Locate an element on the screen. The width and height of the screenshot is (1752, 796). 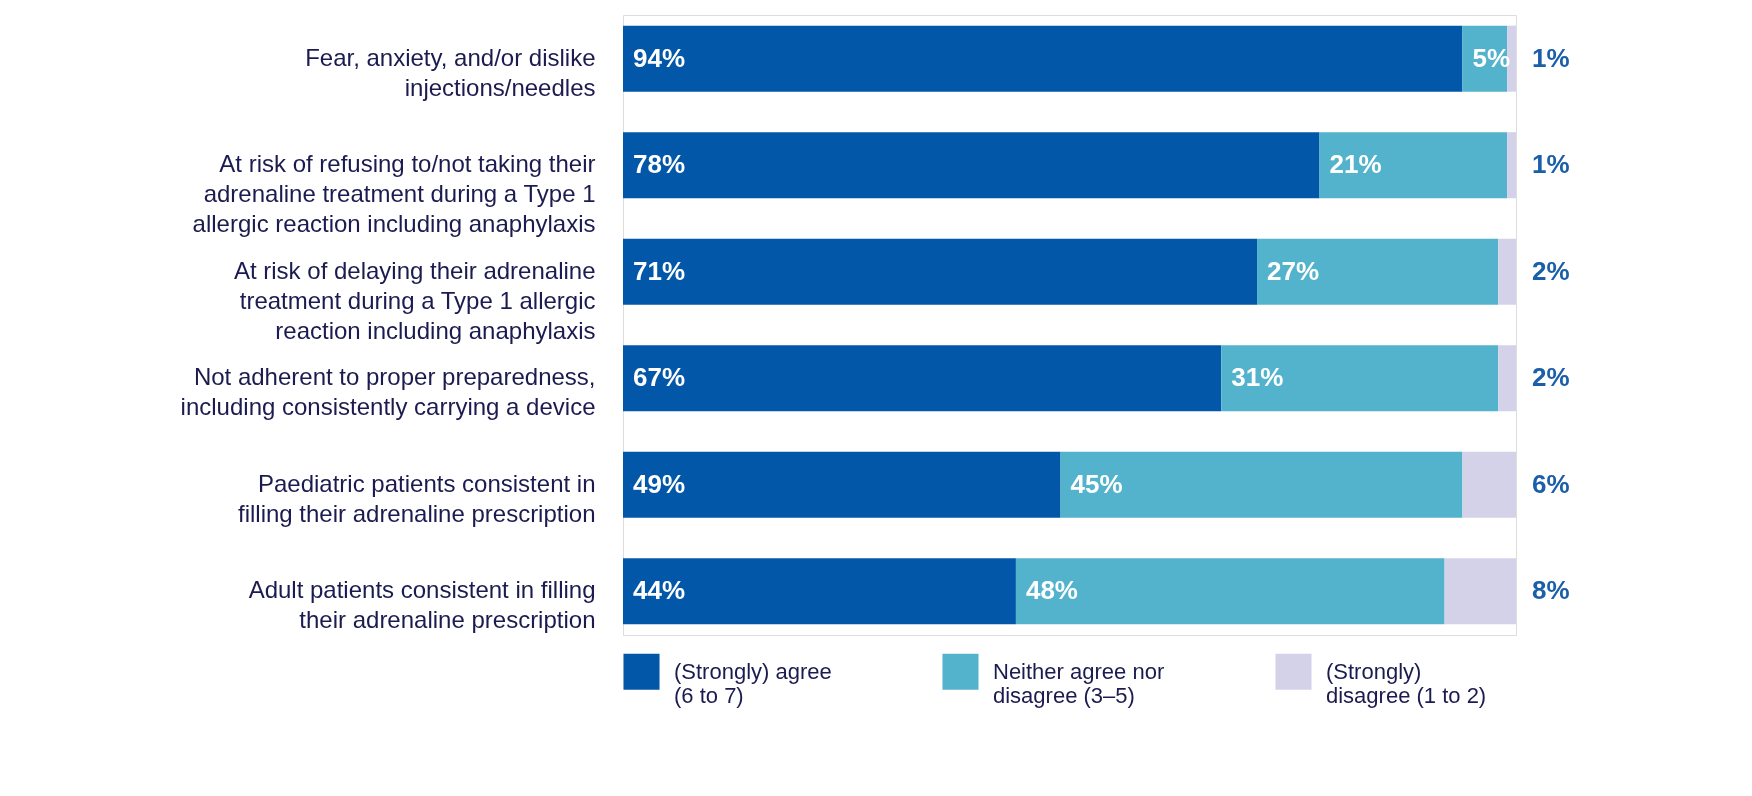
y-tick-label: Fear, anxiety, and/or dislike injections/needles is located at coordinates (450, 72).